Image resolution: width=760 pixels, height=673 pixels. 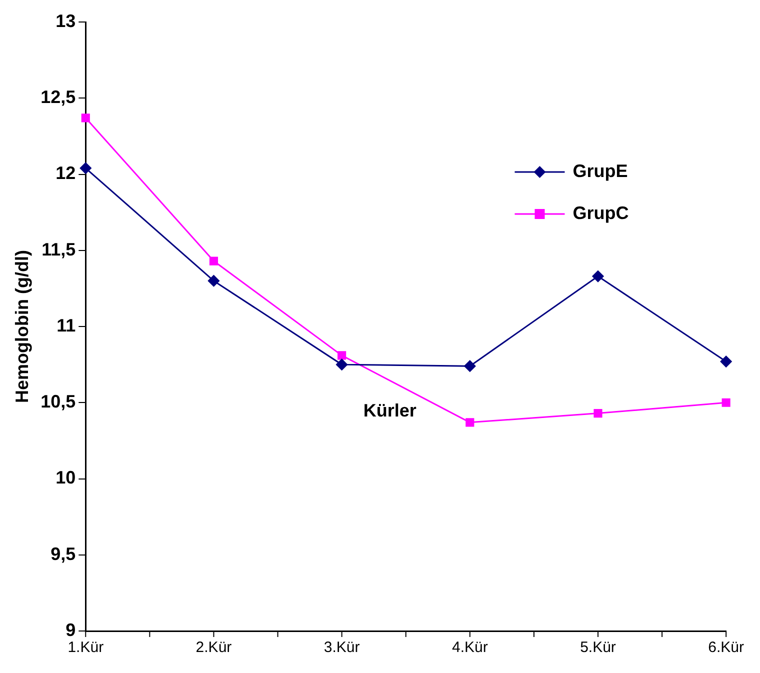 What do you see at coordinates (598, 647) in the screenshot?
I see `x-tick-label: 5.Kür` at bounding box center [598, 647].